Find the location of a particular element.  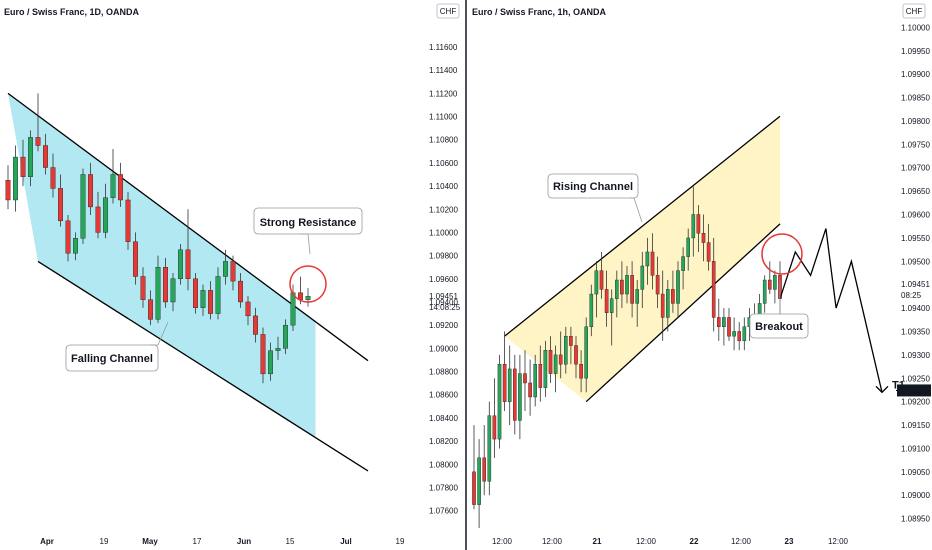

y-tick-label: 1.11600 is located at coordinates (443, 47).